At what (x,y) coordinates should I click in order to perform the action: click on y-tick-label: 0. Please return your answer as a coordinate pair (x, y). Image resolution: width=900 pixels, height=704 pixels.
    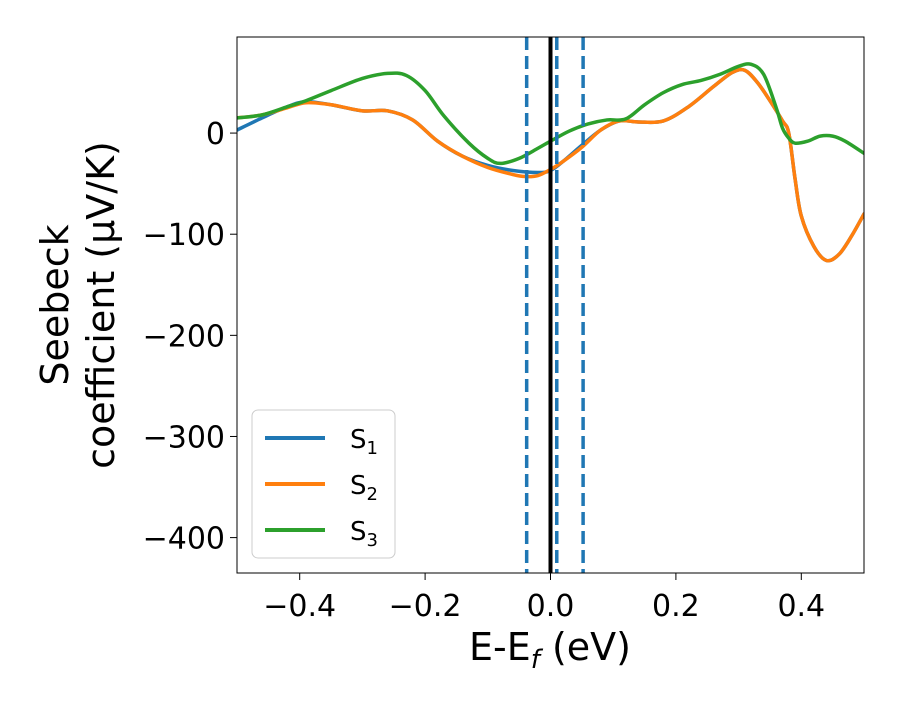
    Looking at the image, I should click on (215, 134).